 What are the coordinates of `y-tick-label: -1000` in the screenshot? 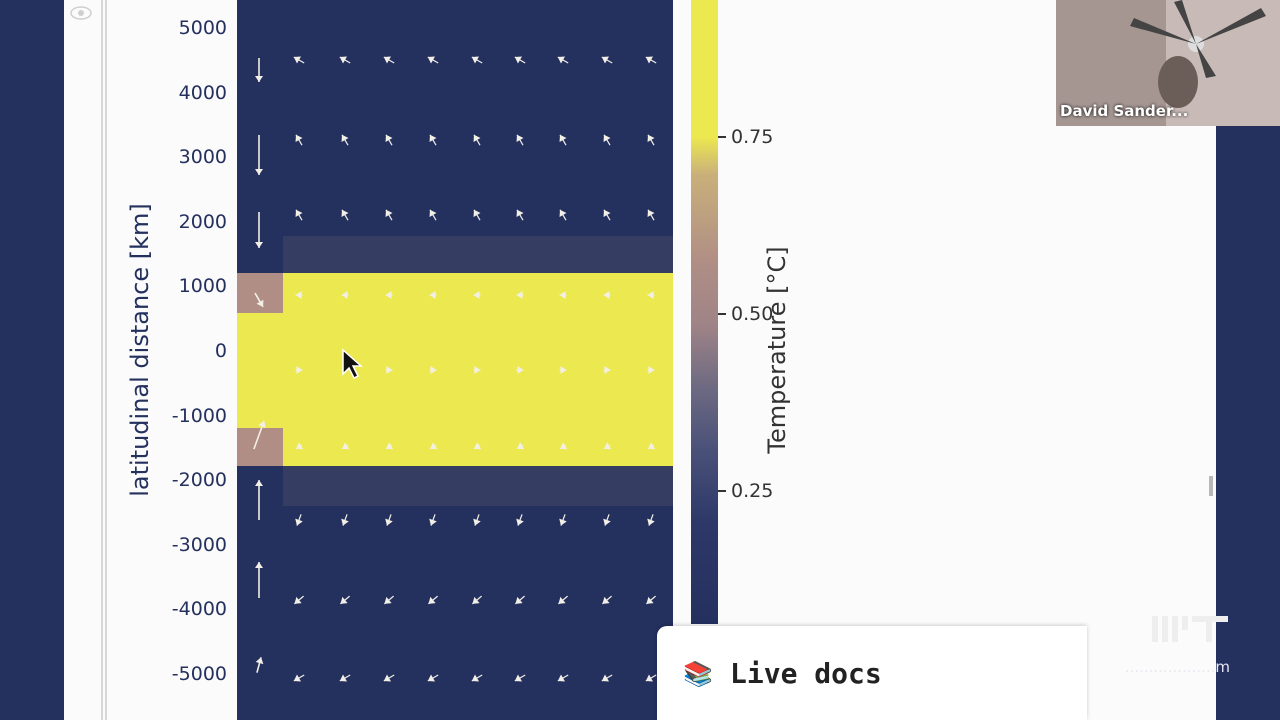 It's located at (199, 415).